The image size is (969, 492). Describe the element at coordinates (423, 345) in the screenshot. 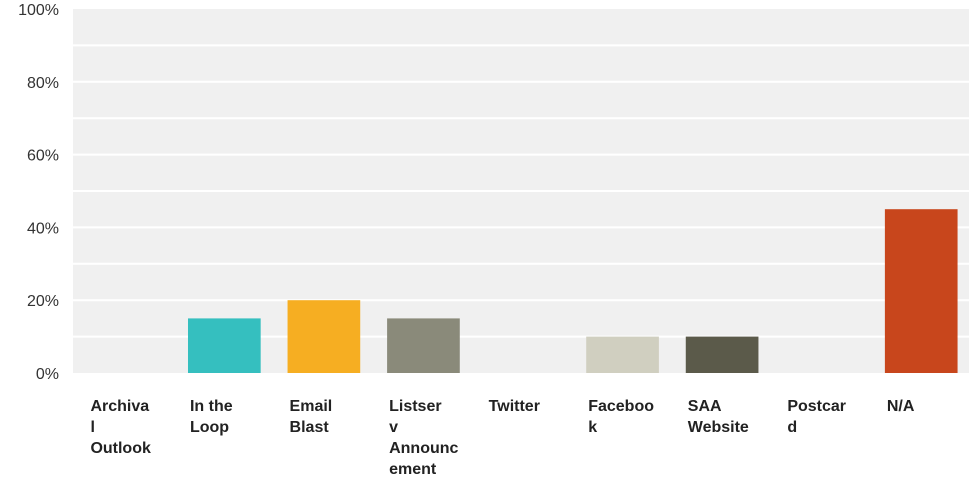

I see `bar-listserv-announcement` at that location.